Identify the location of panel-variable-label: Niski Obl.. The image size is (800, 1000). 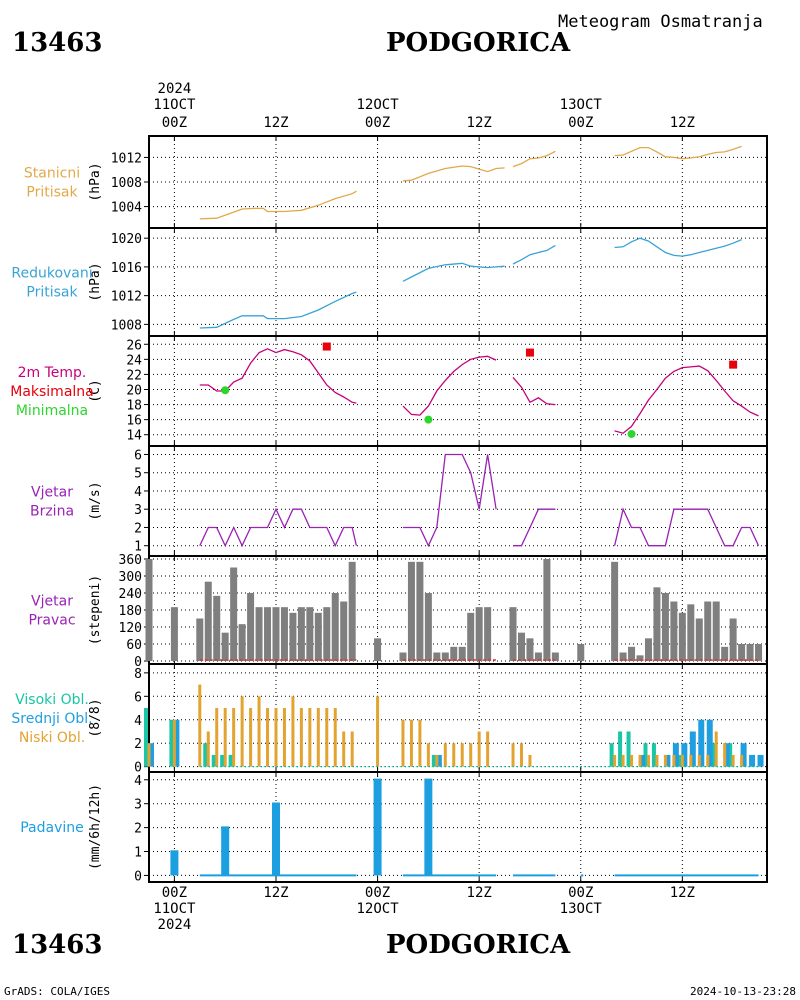
(52, 738).